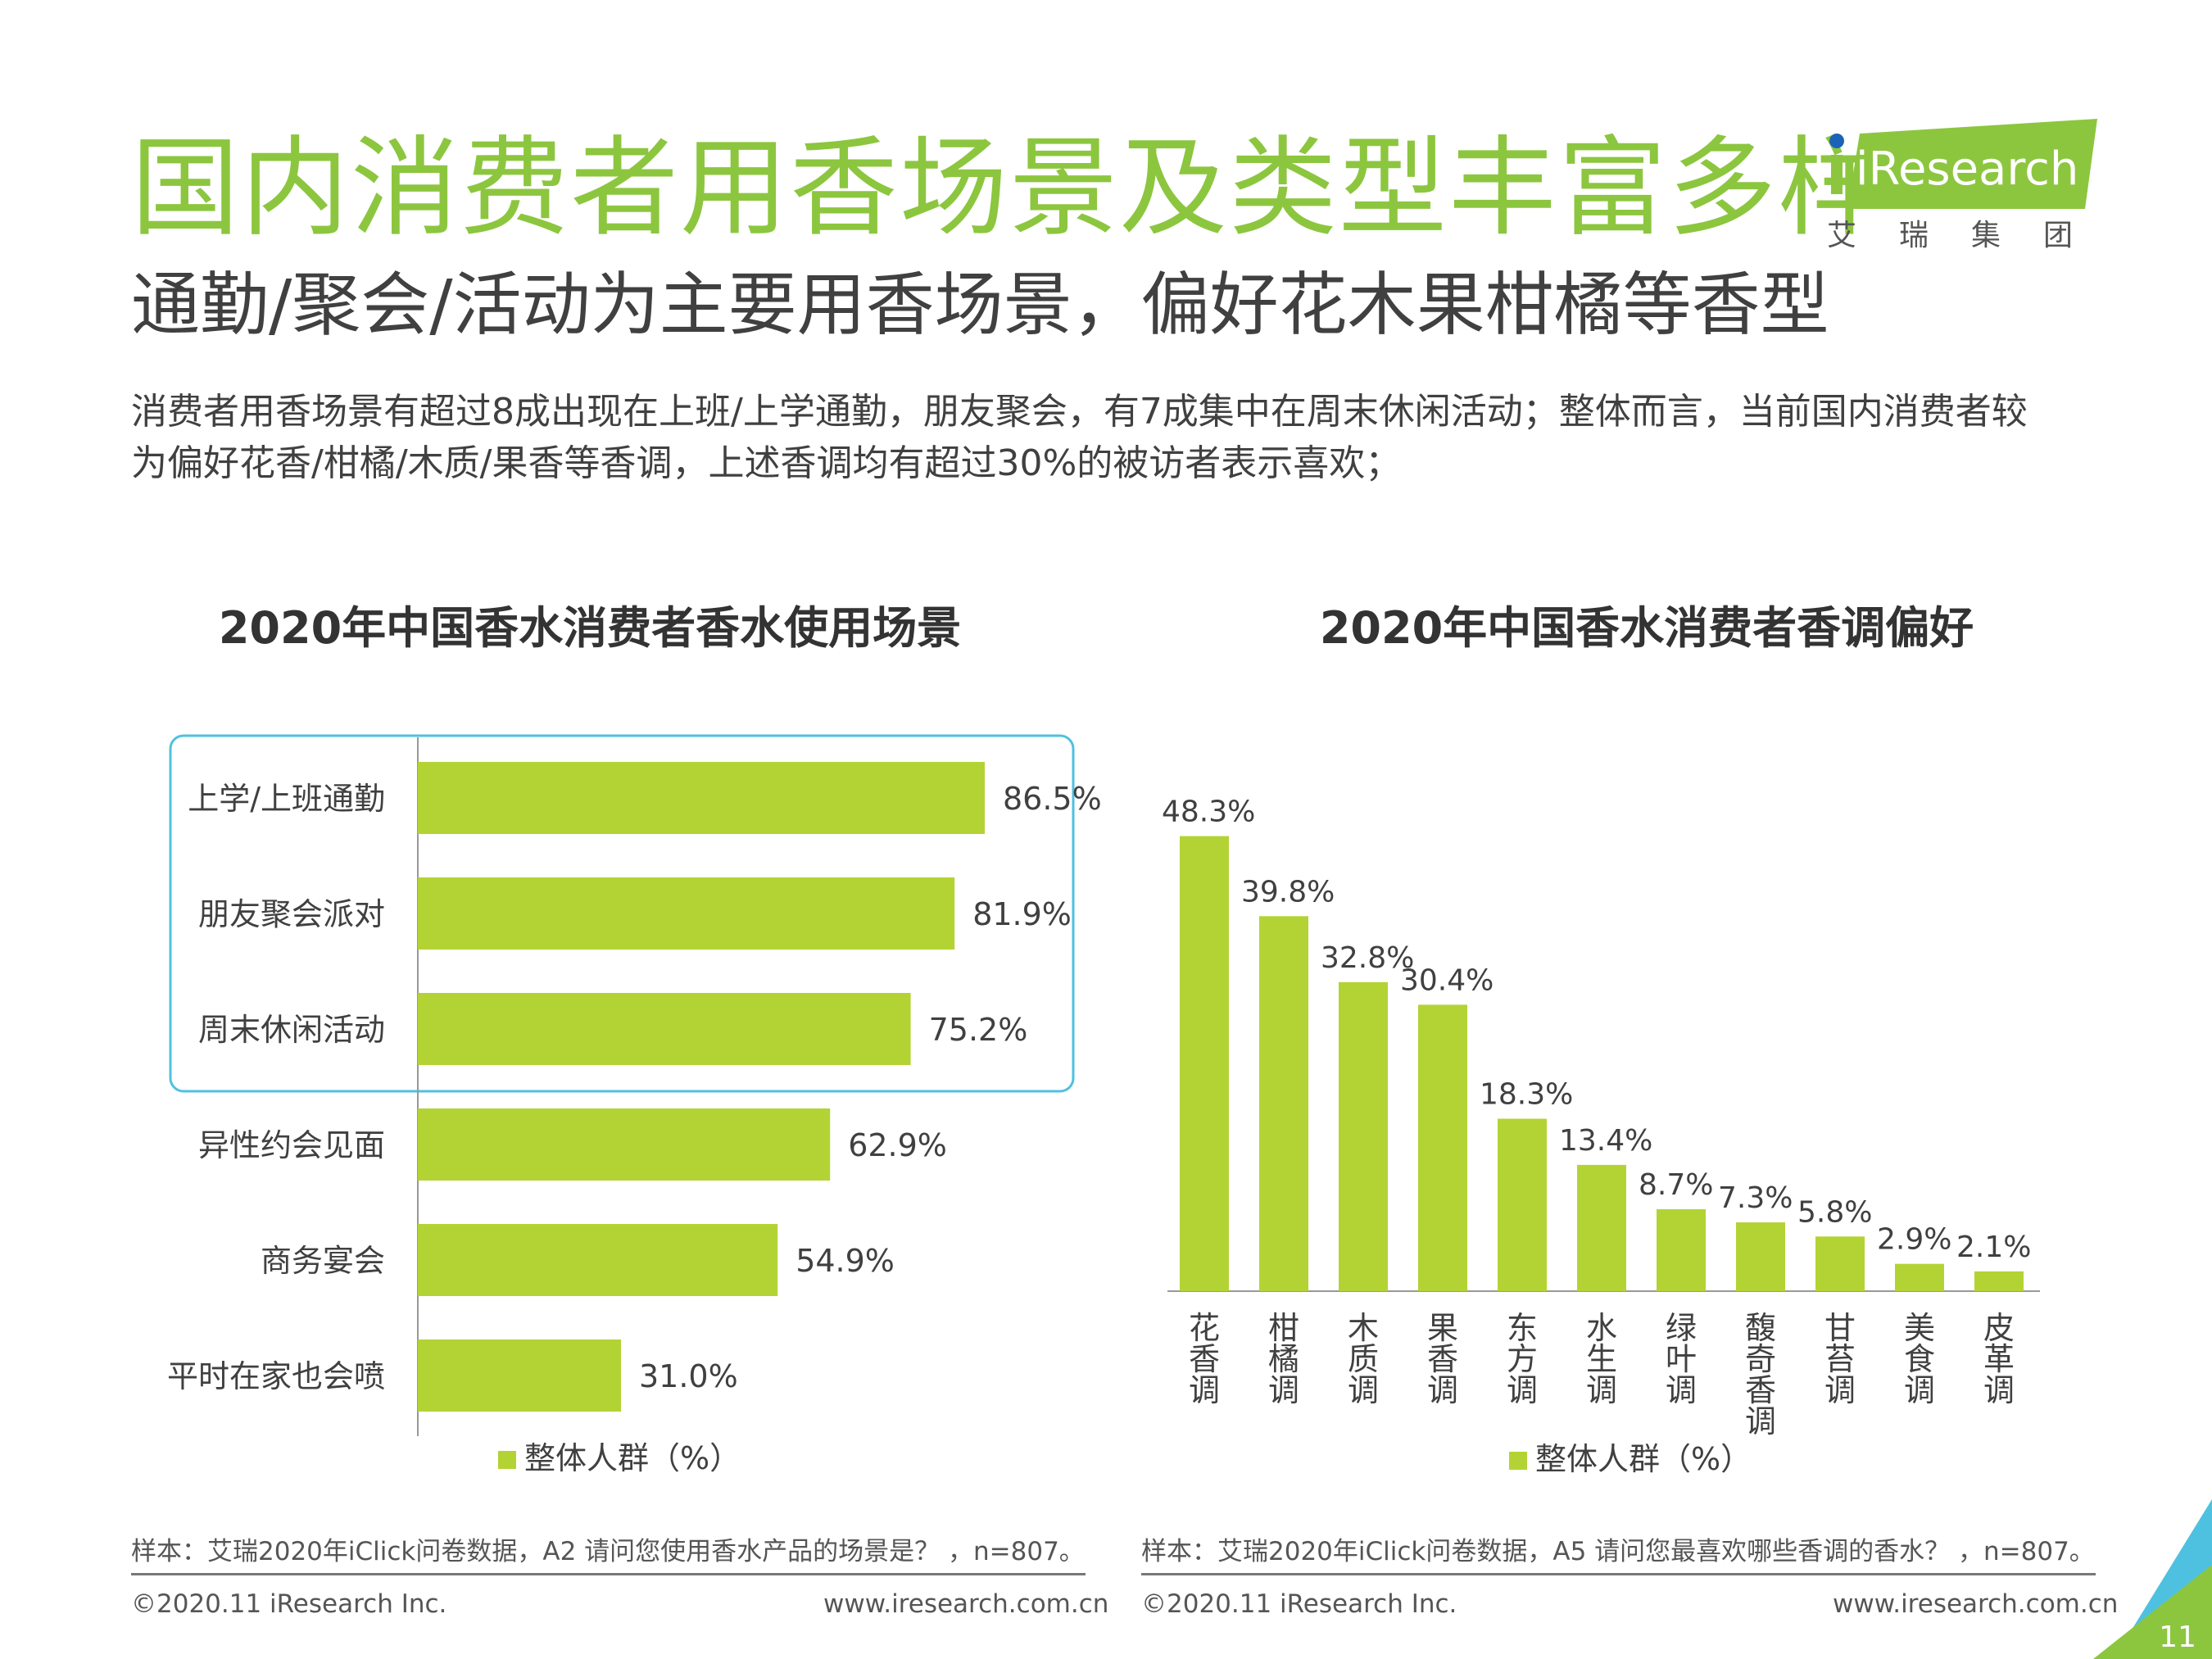 The height and width of the screenshot is (1659, 2212). Describe the element at coordinates (1834, 1212) in the screenshot. I see `value-label: 5.8%` at that location.